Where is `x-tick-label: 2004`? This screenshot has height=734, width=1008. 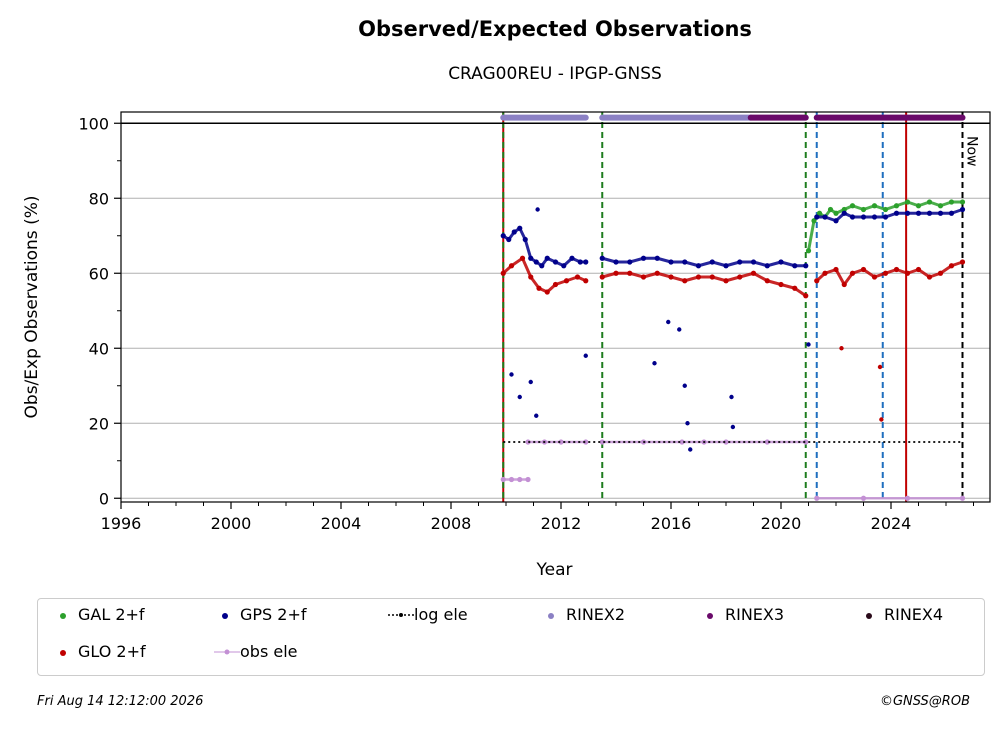
x-tick-label: 2004 is located at coordinates (341, 523).